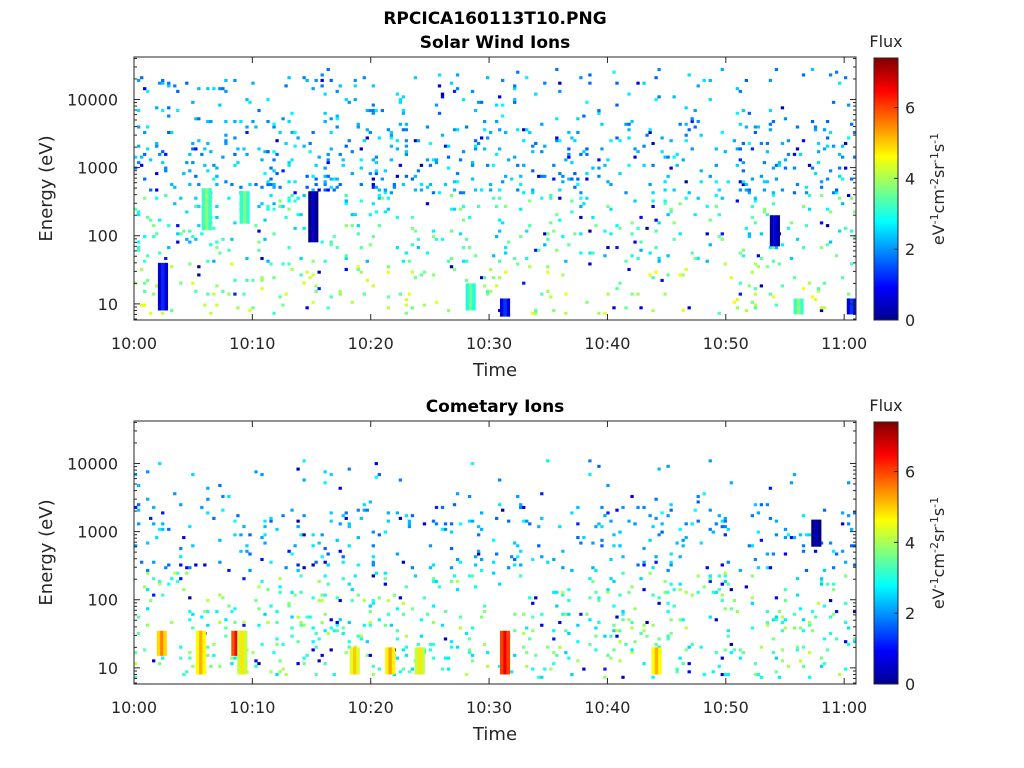  What do you see at coordinates (108, 668) in the screenshot?
I see `y-tick-label: 10` at bounding box center [108, 668].